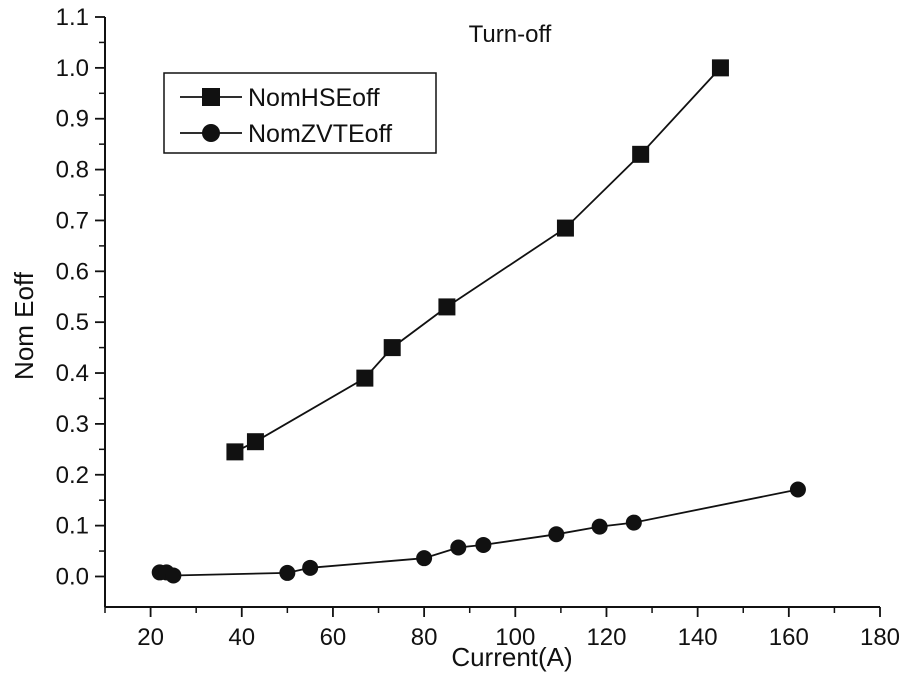  I want to click on y-tick-label: 0.3, so click(72, 424).